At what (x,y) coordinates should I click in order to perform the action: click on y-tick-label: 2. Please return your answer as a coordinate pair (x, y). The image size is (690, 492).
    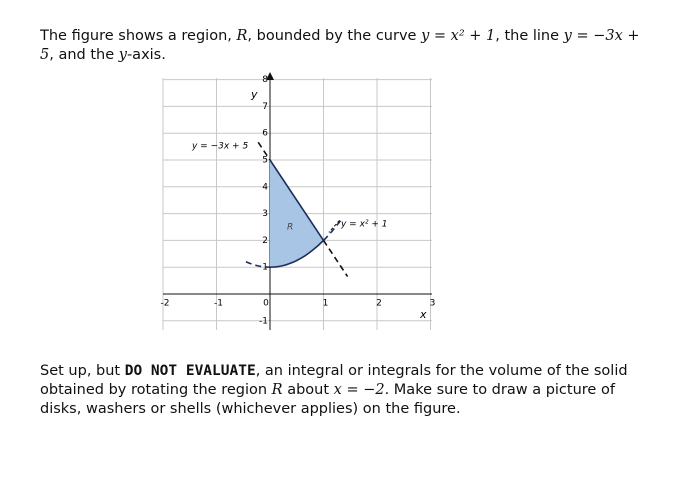
    Looking at the image, I should click on (265, 241).